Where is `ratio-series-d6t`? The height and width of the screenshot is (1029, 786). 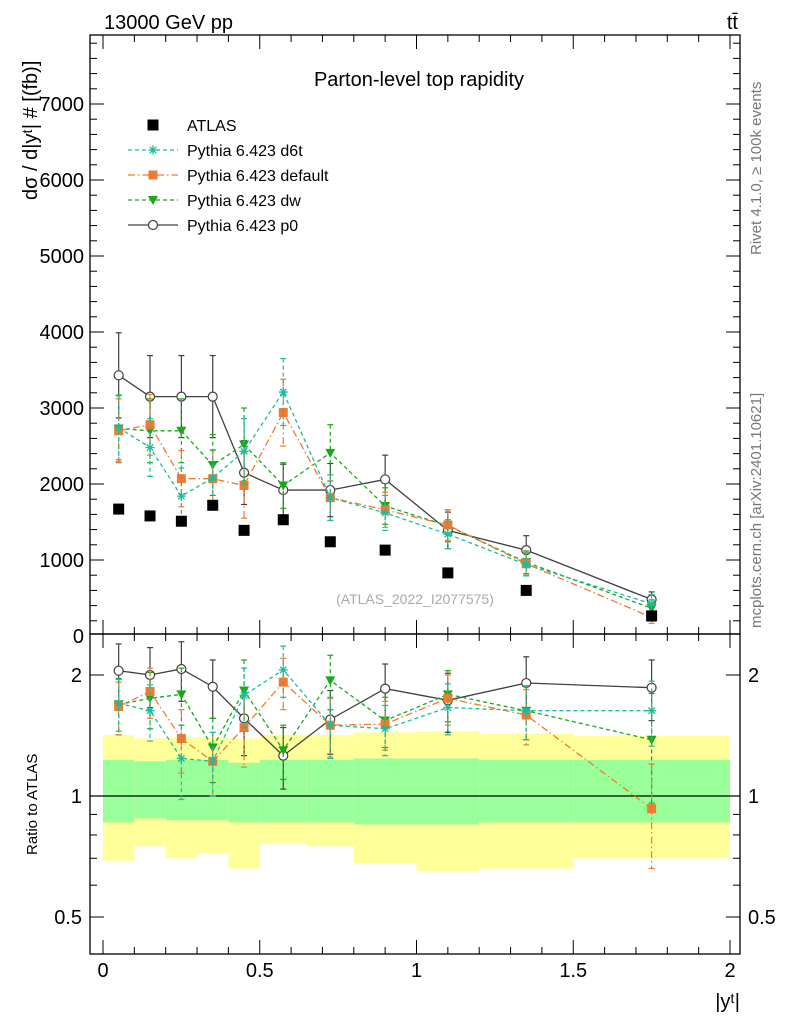
ratio-series-d6t is located at coordinates (385, 723).